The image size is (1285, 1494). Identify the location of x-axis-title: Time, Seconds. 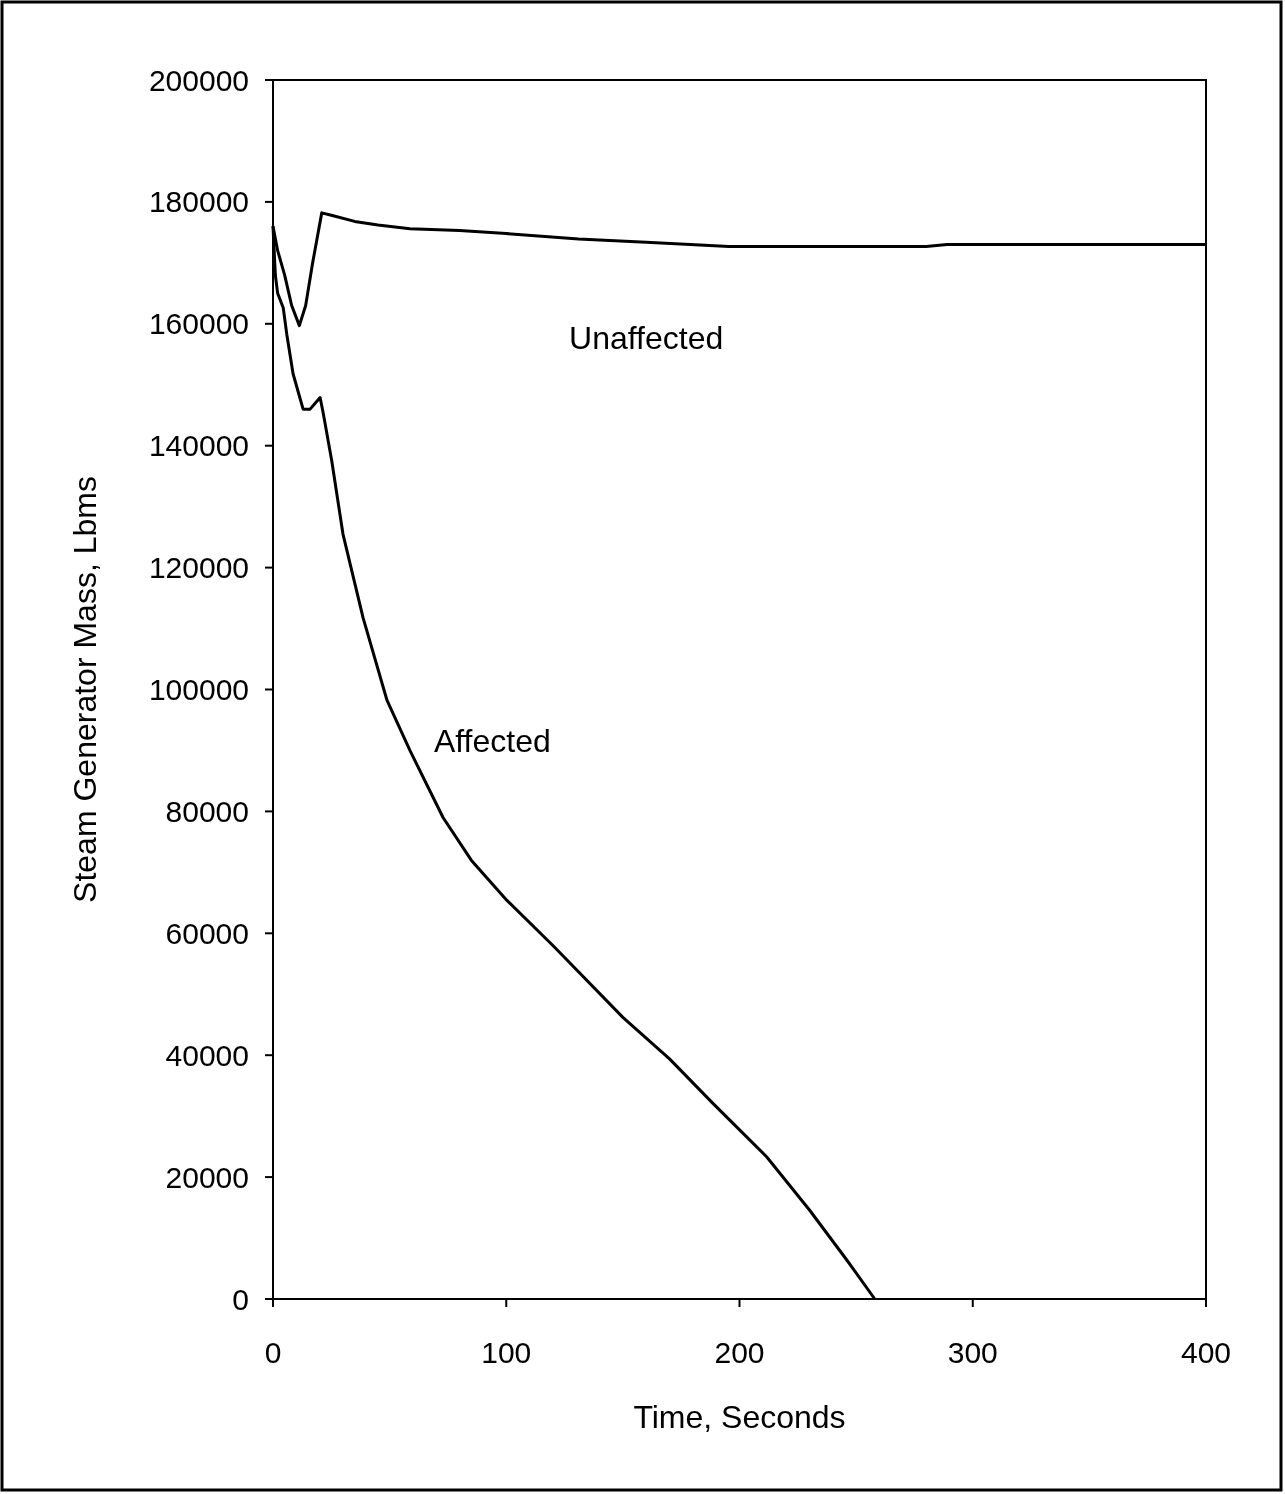
(739, 1417).